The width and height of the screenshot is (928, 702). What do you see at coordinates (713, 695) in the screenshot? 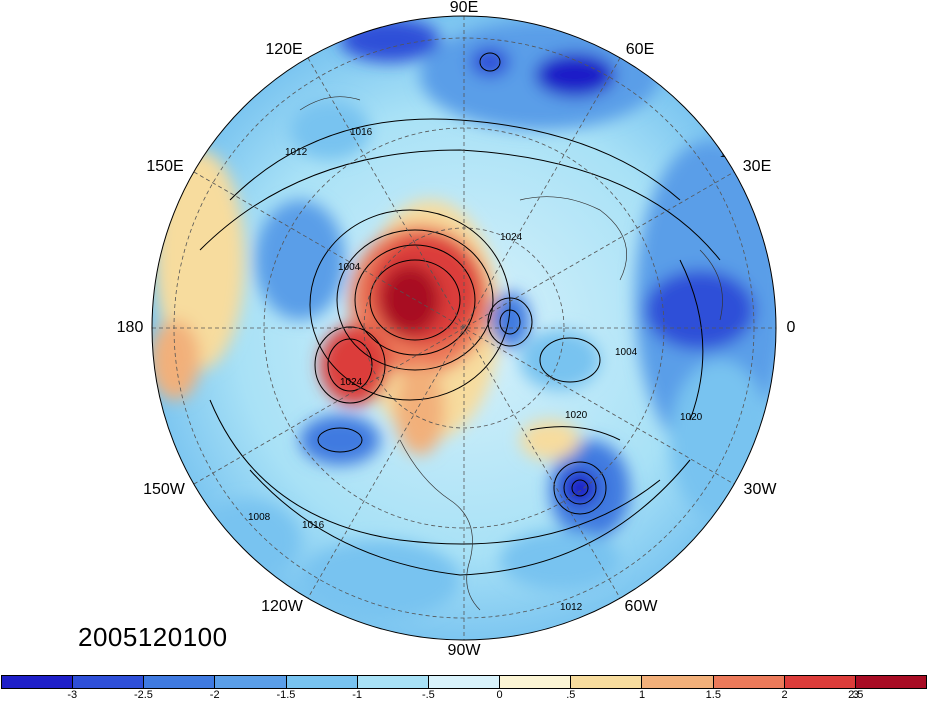
I see `colorbar-tick-label: 1.5` at bounding box center [713, 695].